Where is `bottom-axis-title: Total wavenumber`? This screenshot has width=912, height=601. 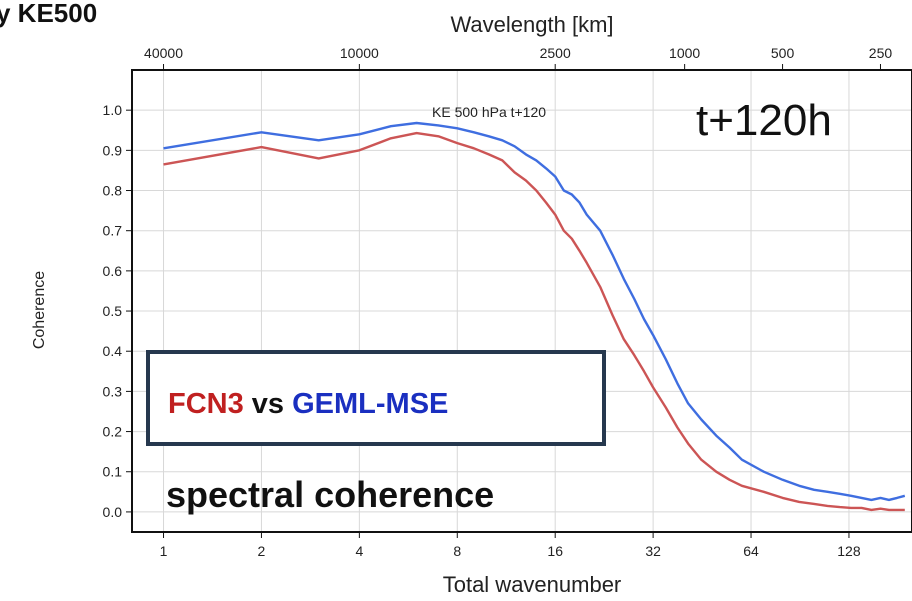 bottom-axis-title: Total wavenumber is located at coordinates (532, 584).